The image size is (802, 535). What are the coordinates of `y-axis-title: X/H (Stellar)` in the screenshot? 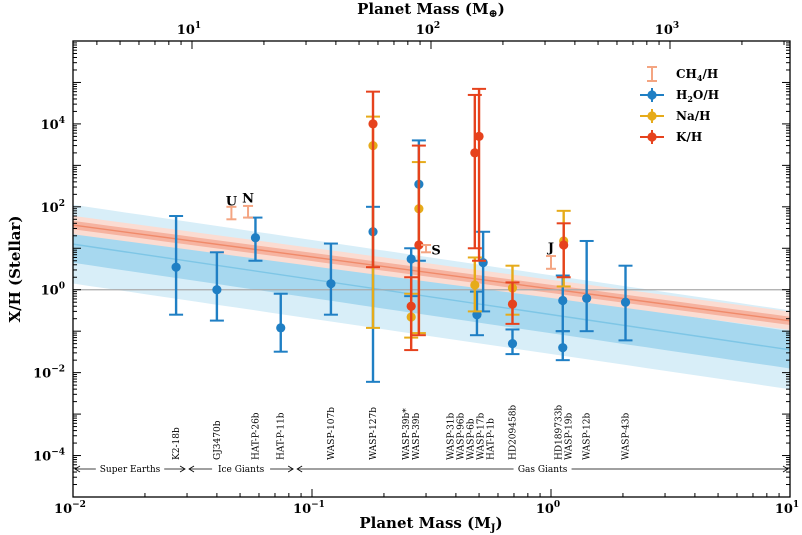 It's located at (15, 268).